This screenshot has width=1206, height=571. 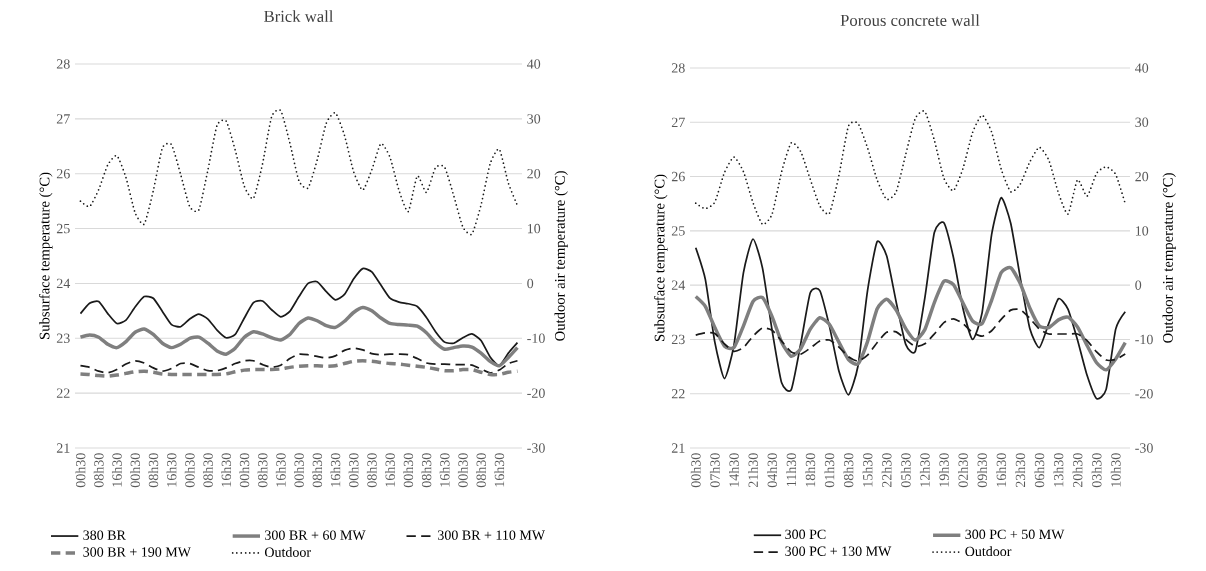 I want to click on chart-title: Porous concrete wall, so click(x=910, y=20).